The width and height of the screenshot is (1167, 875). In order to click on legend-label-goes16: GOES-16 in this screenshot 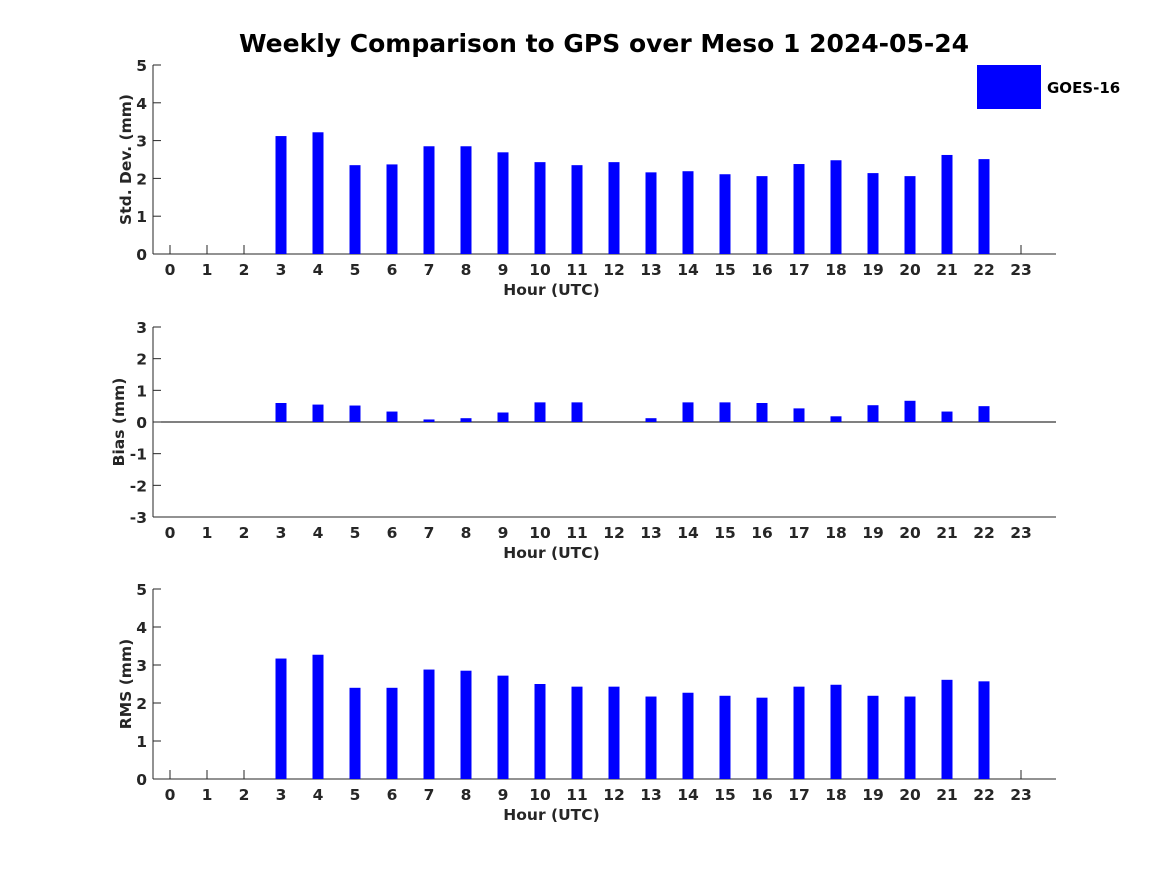, I will do `click(1083, 88)`.